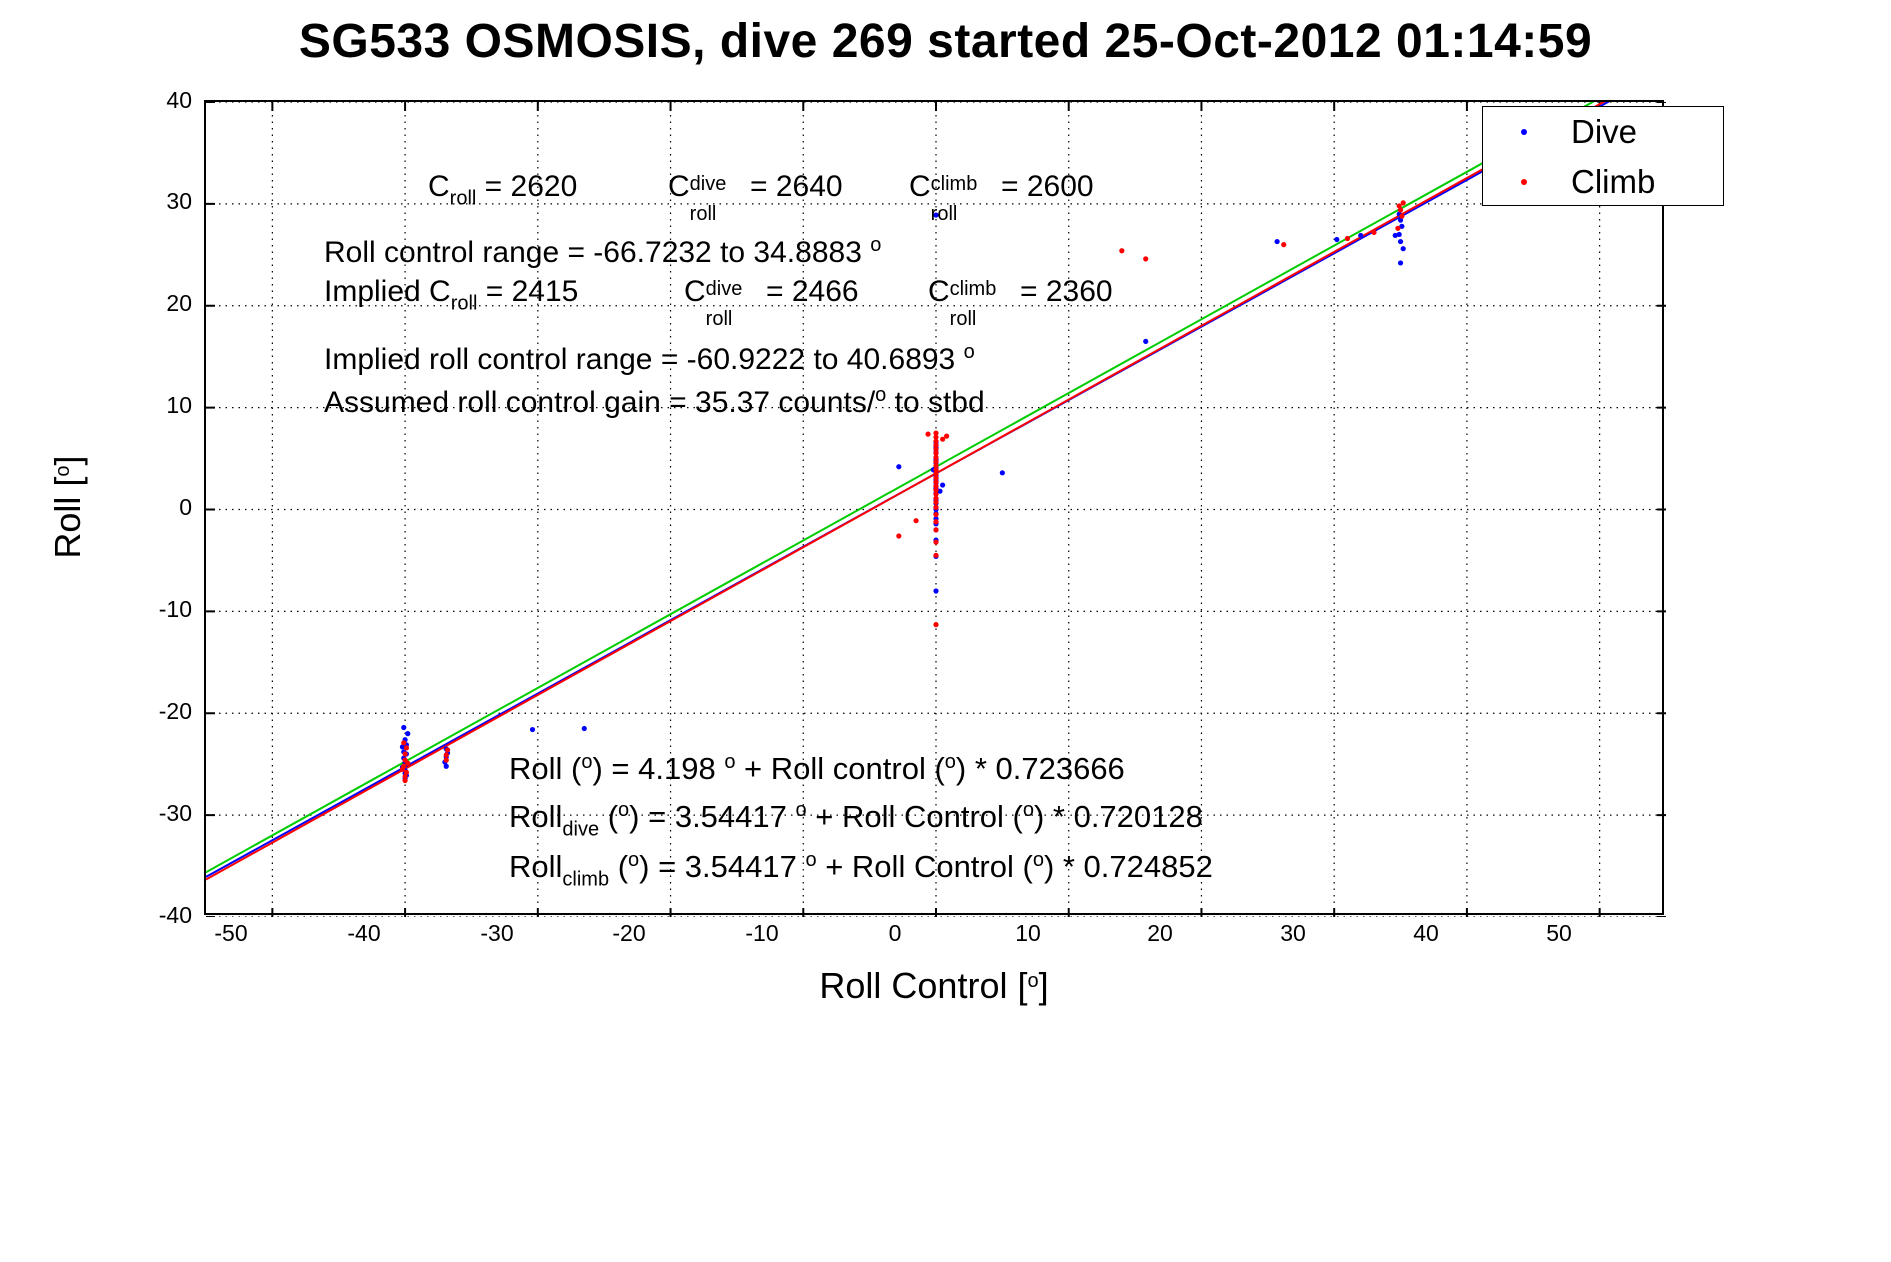 The image size is (1891, 1262). I want to click on implied-c-roll-subscript: roll, so click(464, 303).